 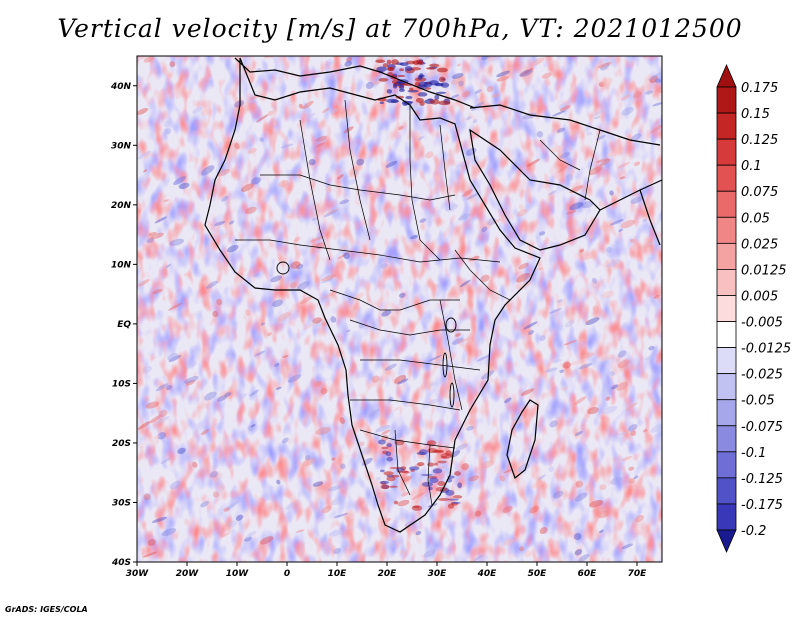 I want to click on colorbar-label: 0.075, so click(x=759, y=192).